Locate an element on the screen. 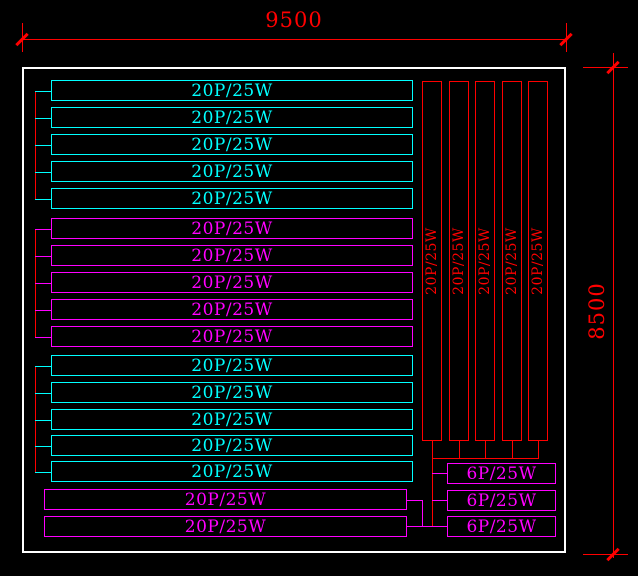 This screenshot has height=576, width=638. dim-right-line is located at coordinates (613, 305).